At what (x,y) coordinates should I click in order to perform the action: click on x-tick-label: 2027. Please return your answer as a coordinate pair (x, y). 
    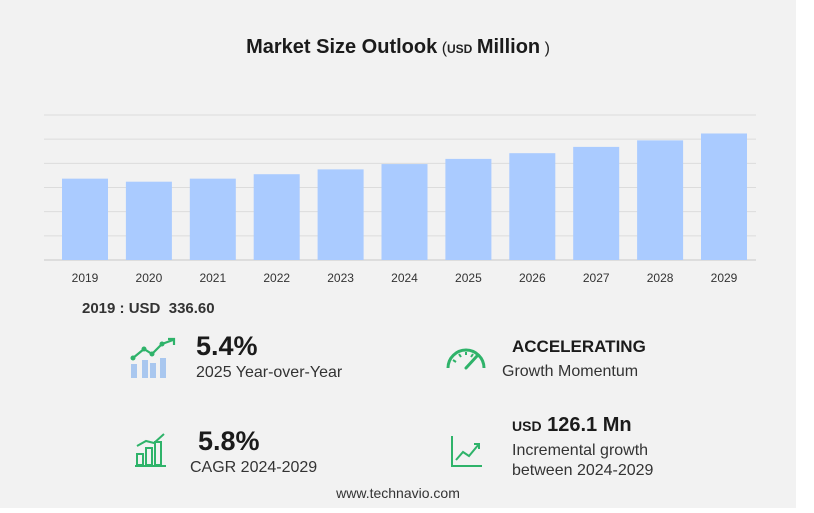
    Looking at the image, I should click on (596, 278).